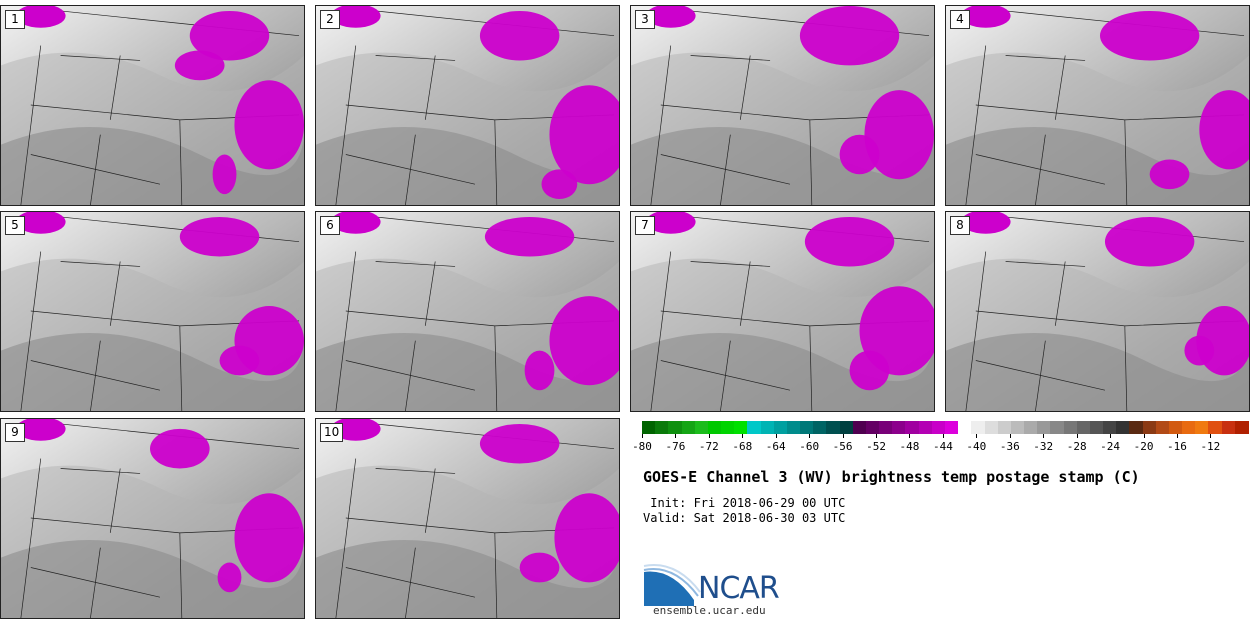 The height and width of the screenshot is (619, 1260). Describe the element at coordinates (775, 446) in the screenshot. I see `colorbar-tick-label: -64` at that location.